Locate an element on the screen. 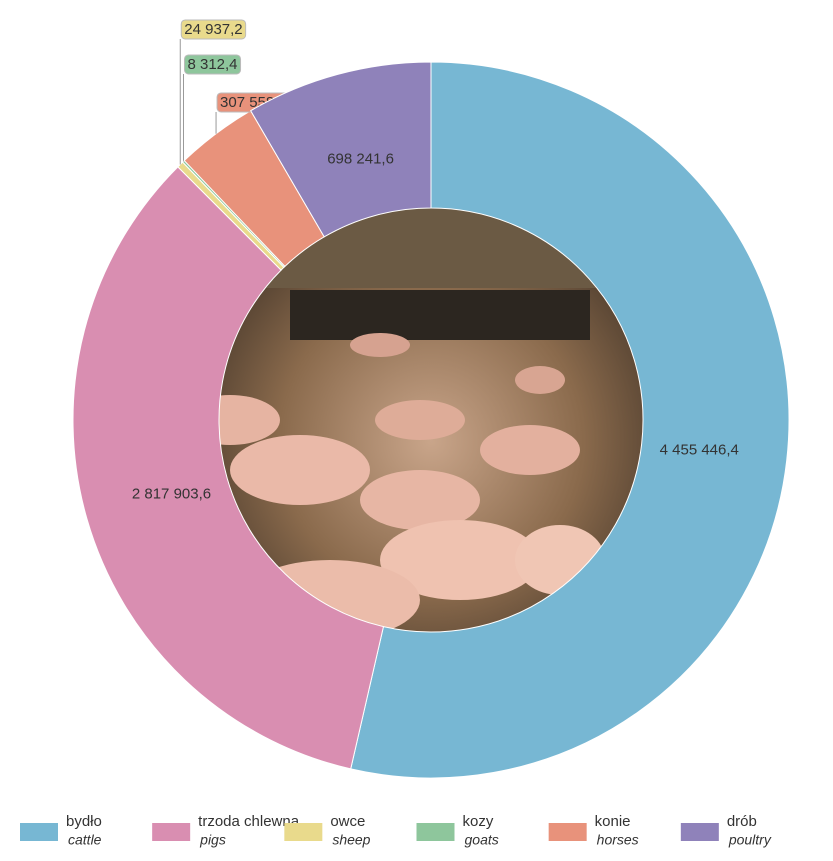 The image size is (833, 861). value-label: 2 817 903,6 is located at coordinates (171, 493).